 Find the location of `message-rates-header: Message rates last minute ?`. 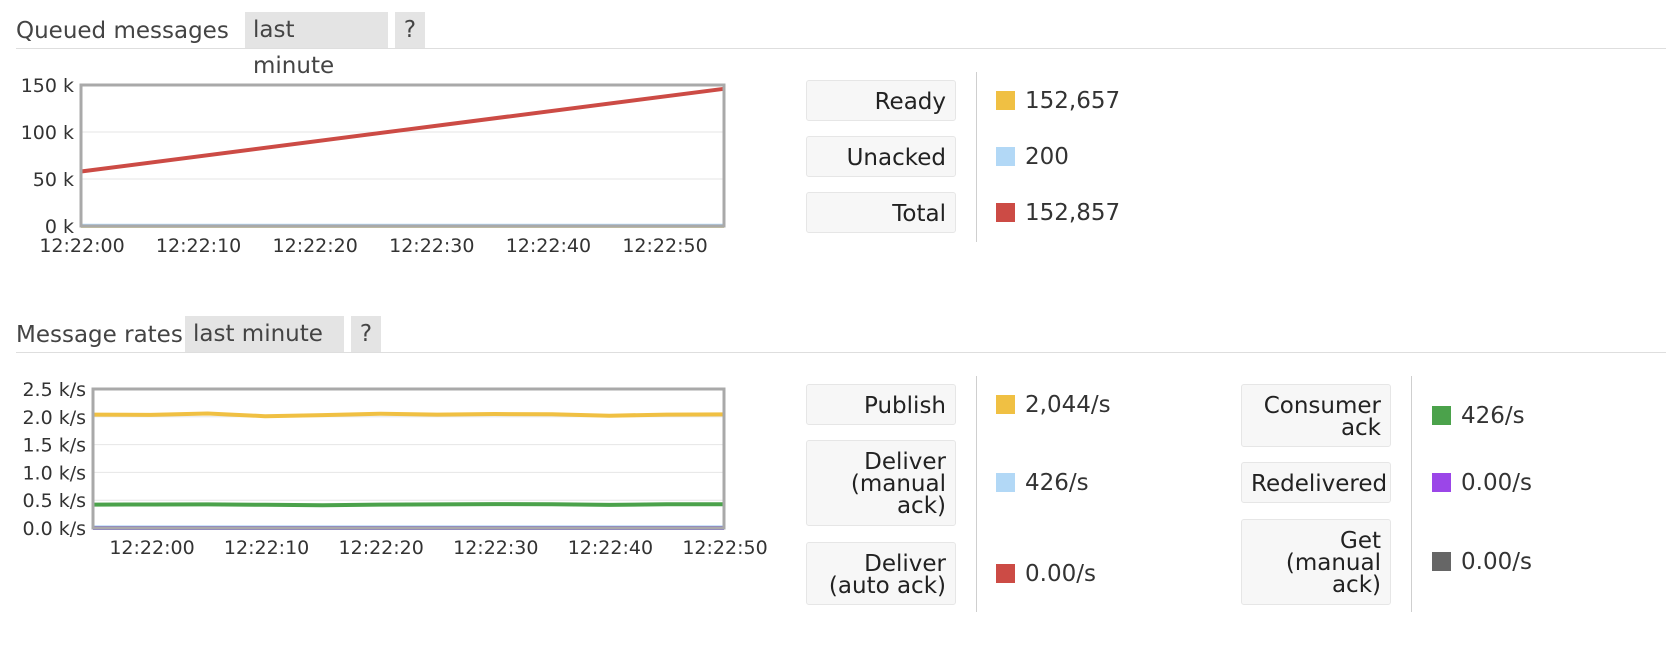

message-rates-header: Message rates last minute ? is located at coordinates (841, 334).